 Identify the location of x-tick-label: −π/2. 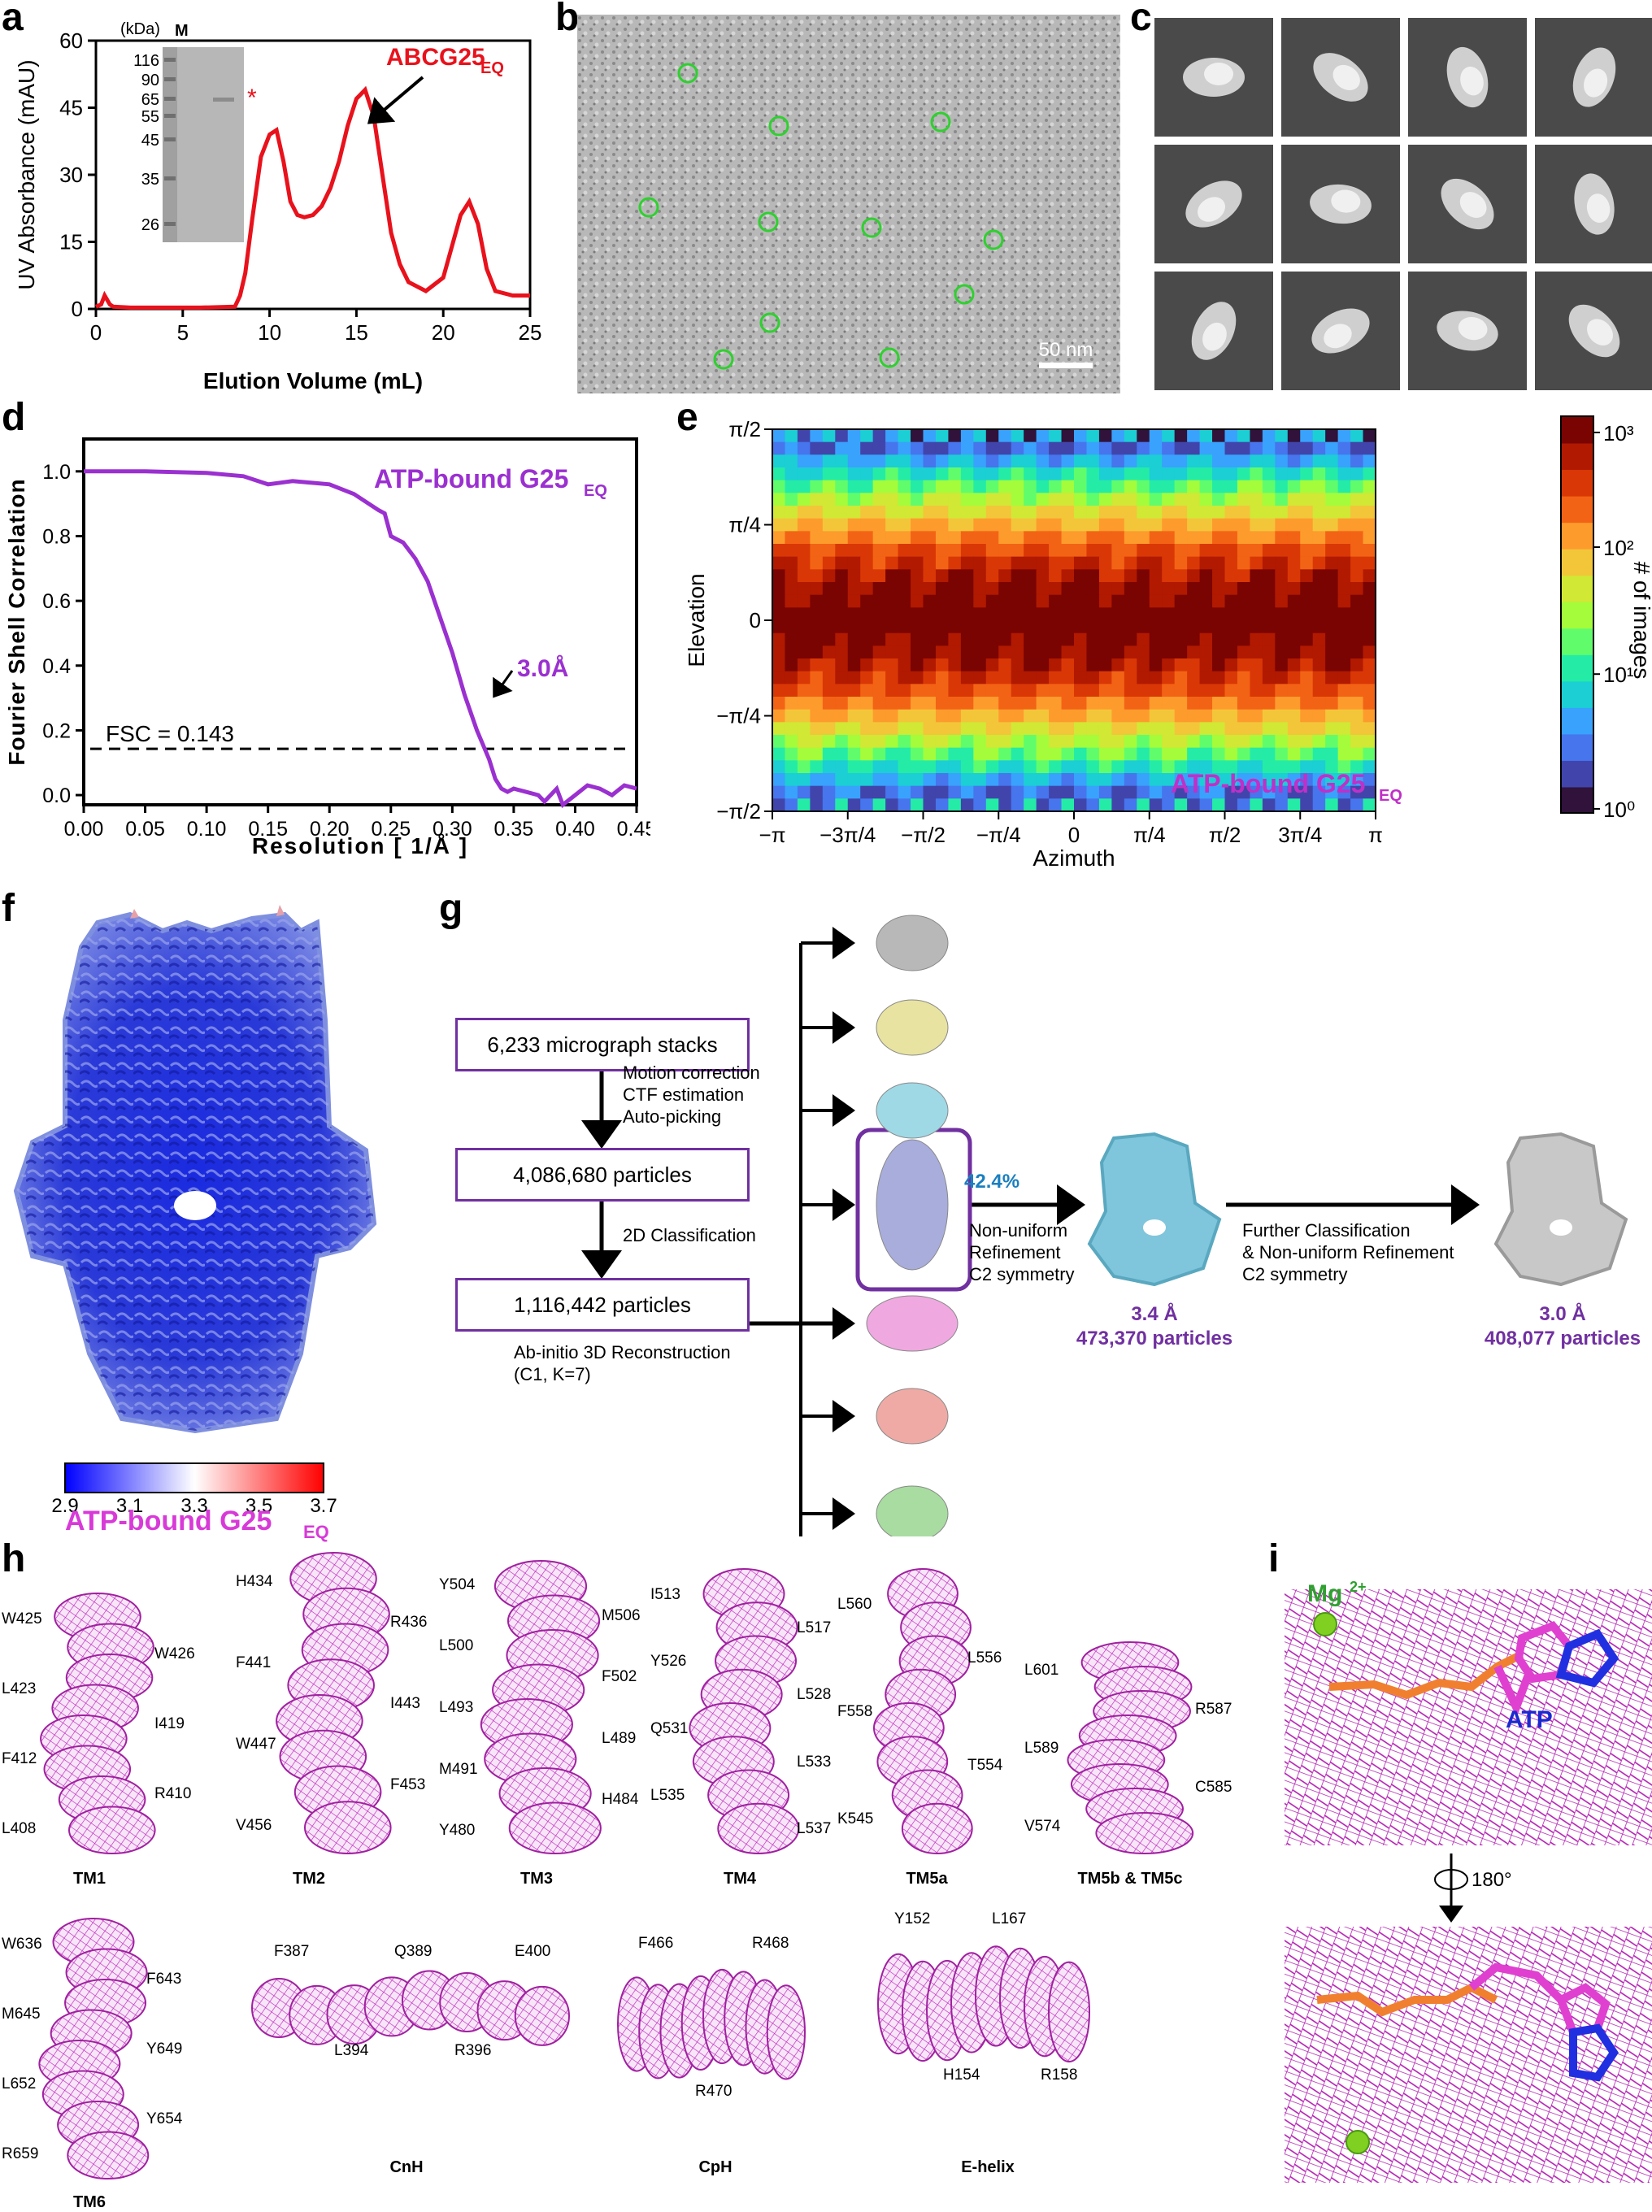
(923, 835).